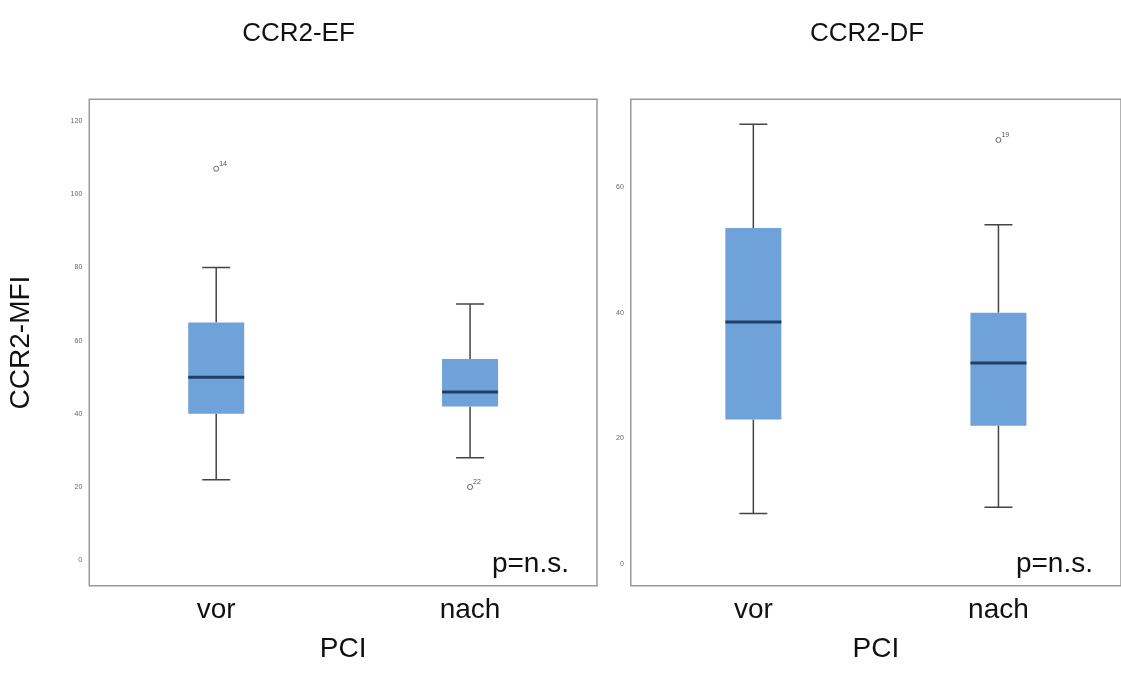  I want to click on chart-title: CCR2-EF, so click(298, 31).